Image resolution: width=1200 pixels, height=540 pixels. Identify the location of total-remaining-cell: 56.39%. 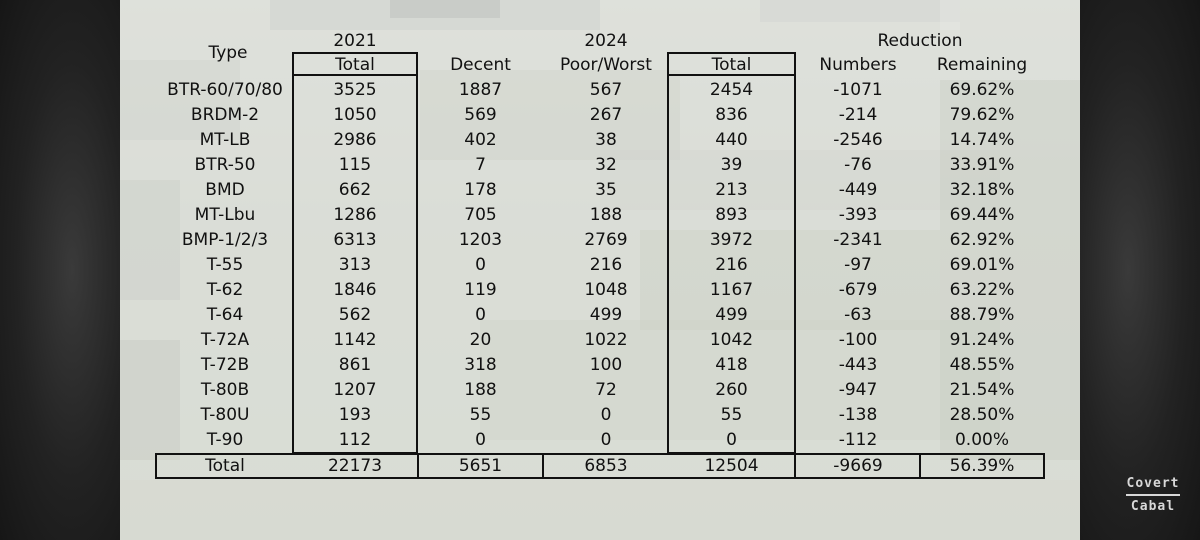
(982, 466).